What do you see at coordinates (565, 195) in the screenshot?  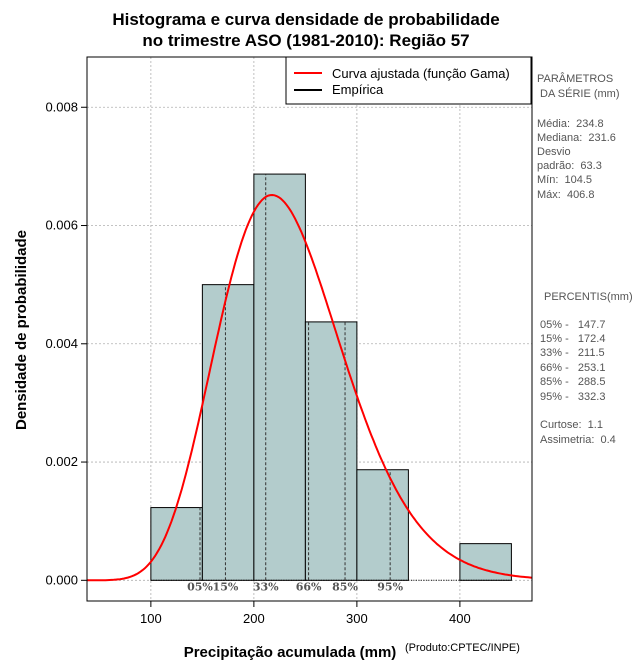 I see `stat-max: Máx: 406.8` at bounding box center [565, 195].